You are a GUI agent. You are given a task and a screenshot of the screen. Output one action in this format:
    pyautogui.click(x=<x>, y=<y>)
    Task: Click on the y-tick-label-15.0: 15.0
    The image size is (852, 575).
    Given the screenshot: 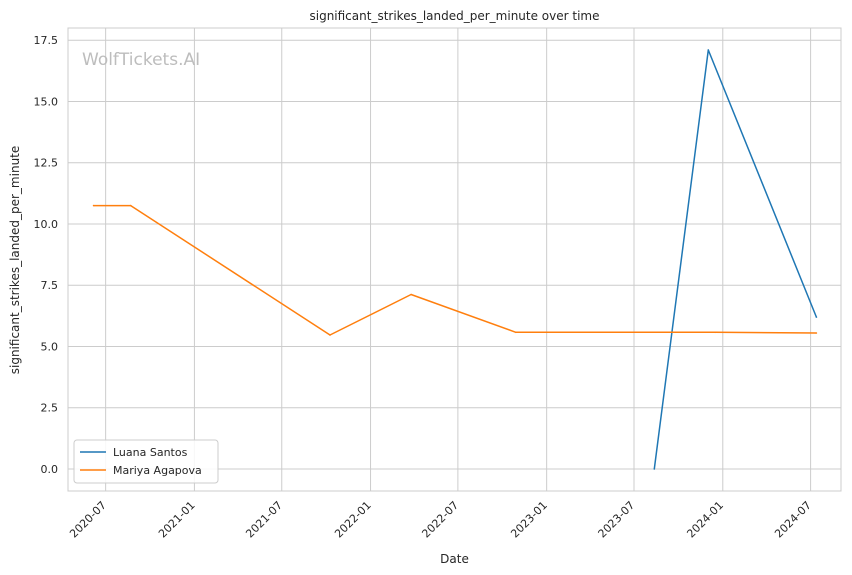 What is the action you would take?
    pyautogui.click(x=46, y=101)
    